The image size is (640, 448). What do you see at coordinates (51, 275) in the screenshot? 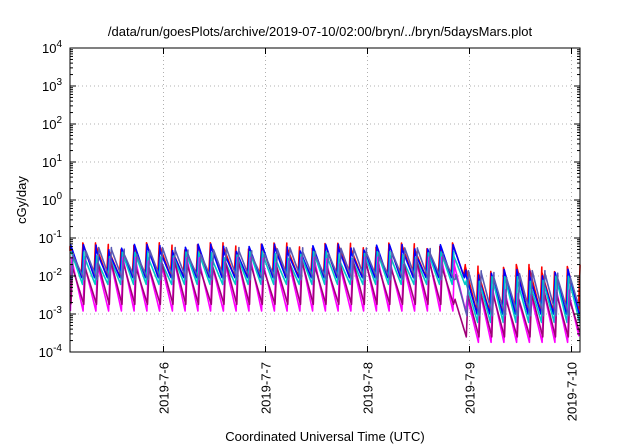
I see `y-tick-label: 10⁻²` at bounding box center [51, 275].